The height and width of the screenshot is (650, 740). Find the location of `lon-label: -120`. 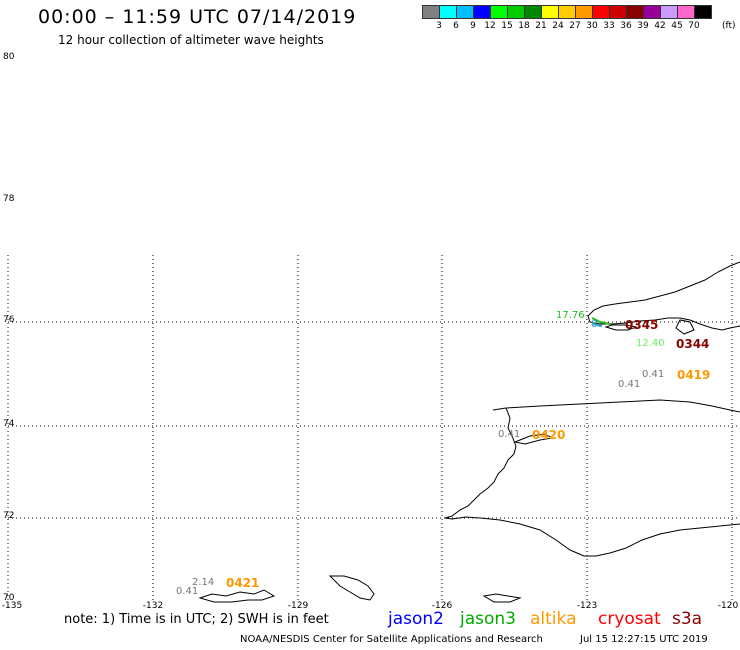

lon-label: -120 is located at coordinates (728, 606).